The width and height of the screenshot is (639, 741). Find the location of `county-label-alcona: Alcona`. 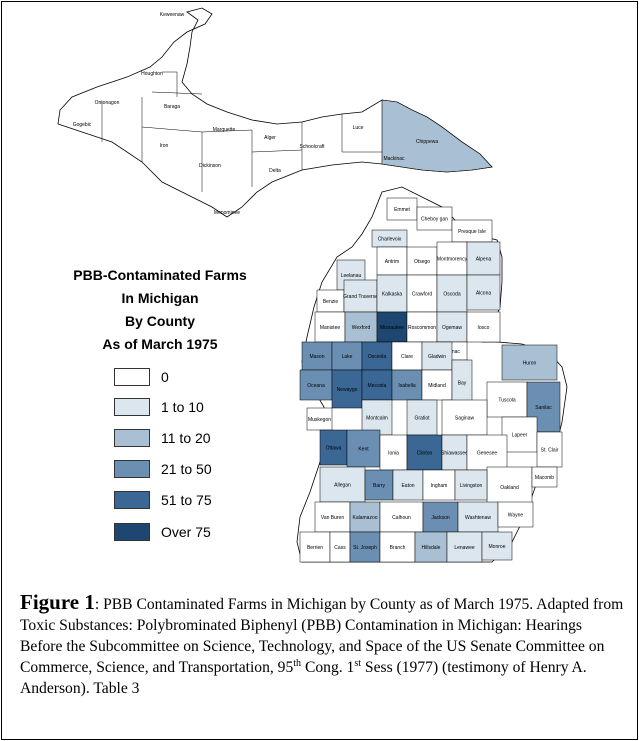

county-label-alcona: Alcona is located at coordinates (484, 294).